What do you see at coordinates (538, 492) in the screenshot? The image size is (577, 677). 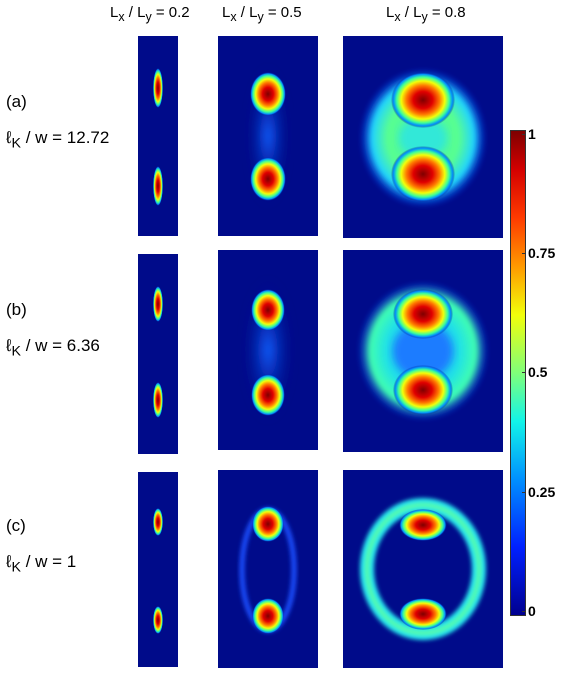 I see `colorbar-tick-0.25: 0.25` at bounding box center [538, 492].